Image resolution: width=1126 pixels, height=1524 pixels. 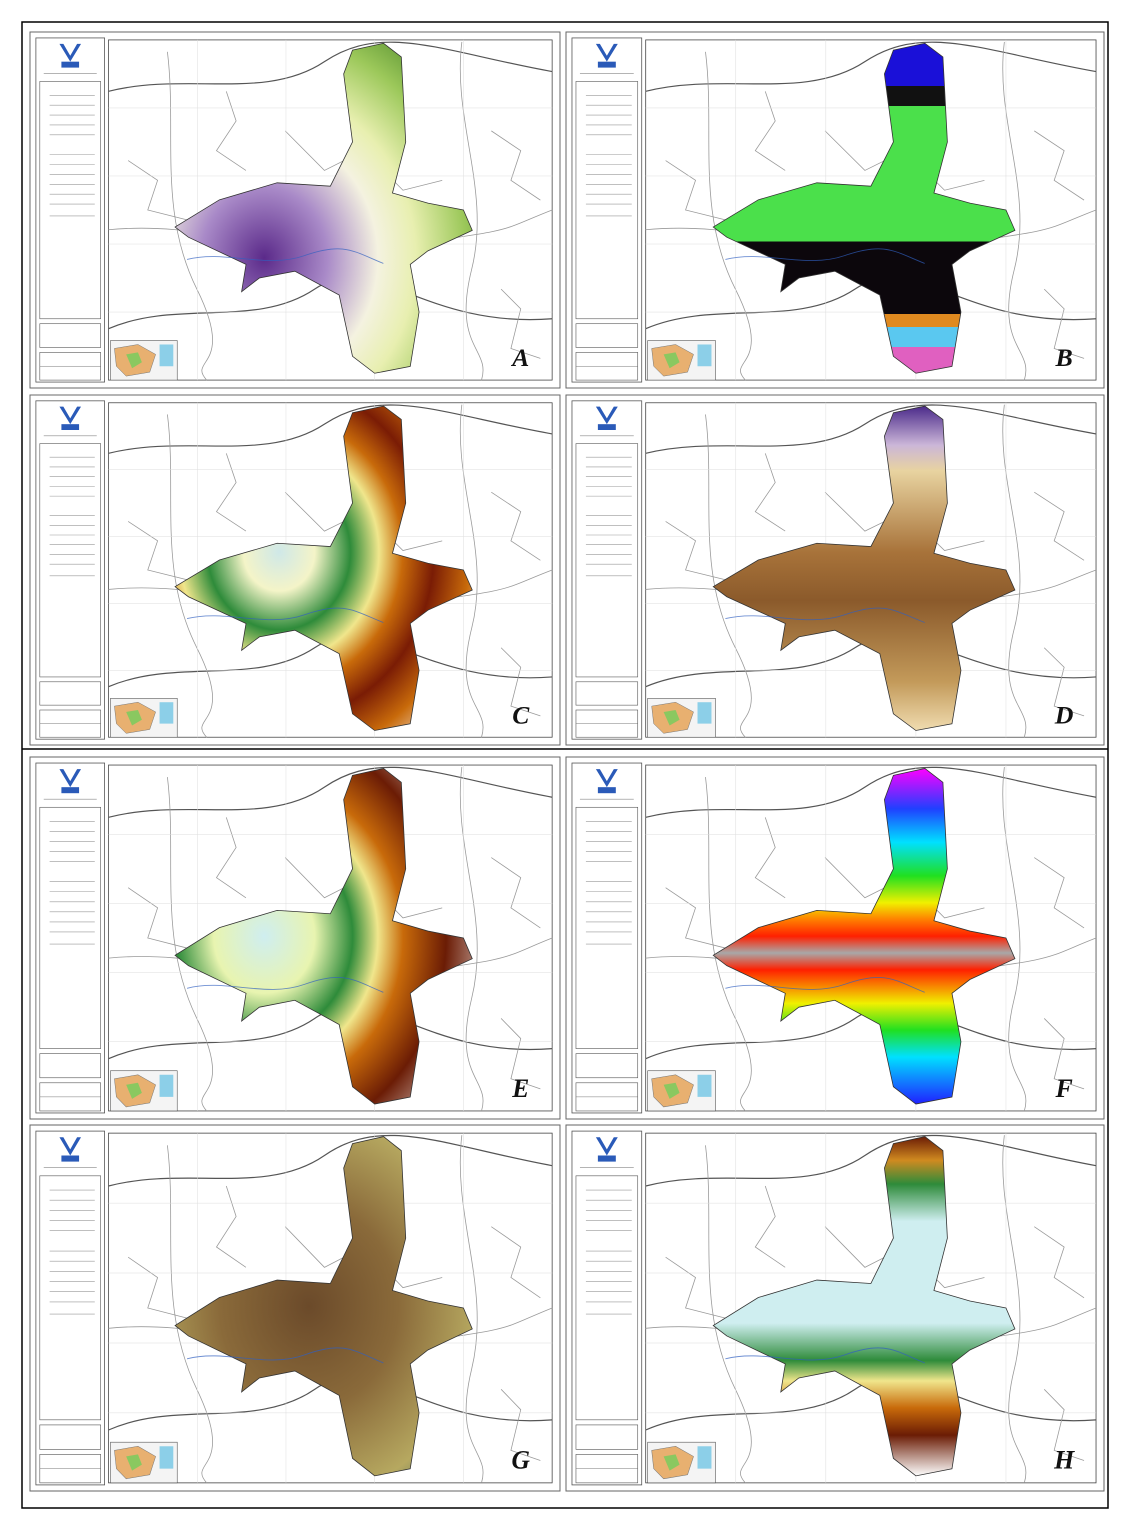 I want to click on map-panel: G, so click(x=295, y=1308).